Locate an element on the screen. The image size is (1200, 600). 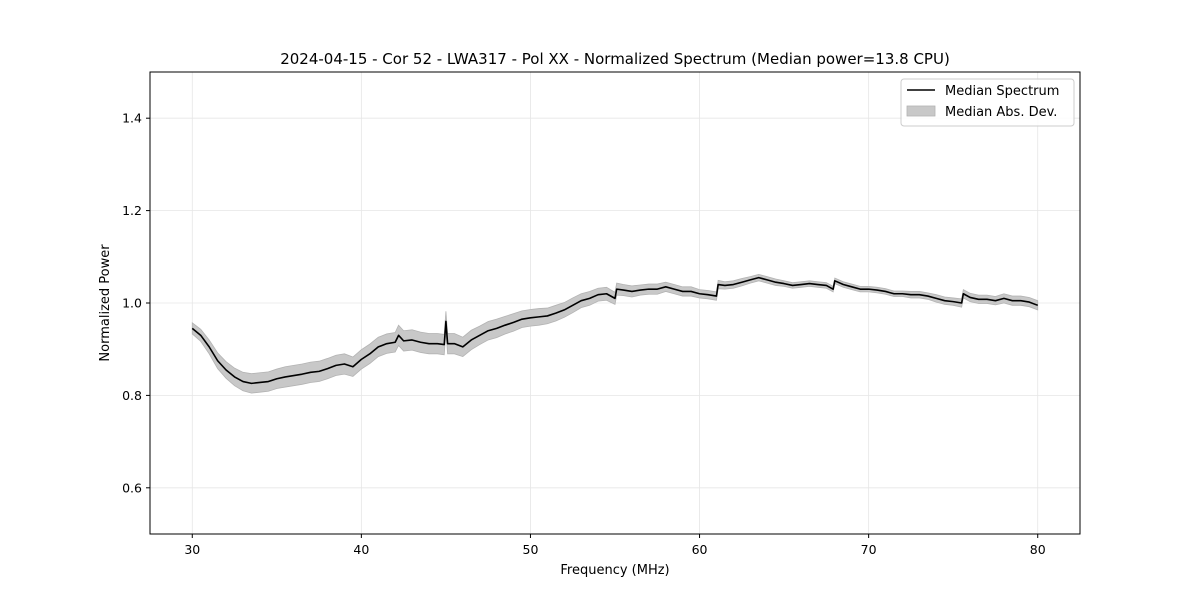
x-tick-label: 80 is located at coordinates (1038, 549).